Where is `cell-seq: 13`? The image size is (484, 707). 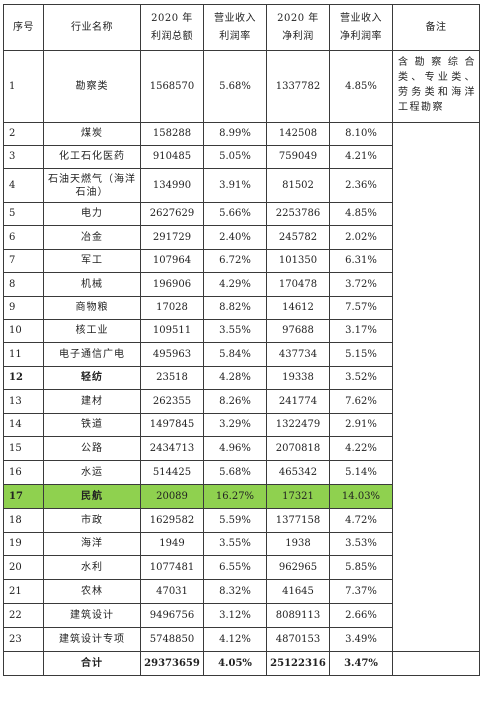 cell-seq: 13 is located at coordinates (23, 401).